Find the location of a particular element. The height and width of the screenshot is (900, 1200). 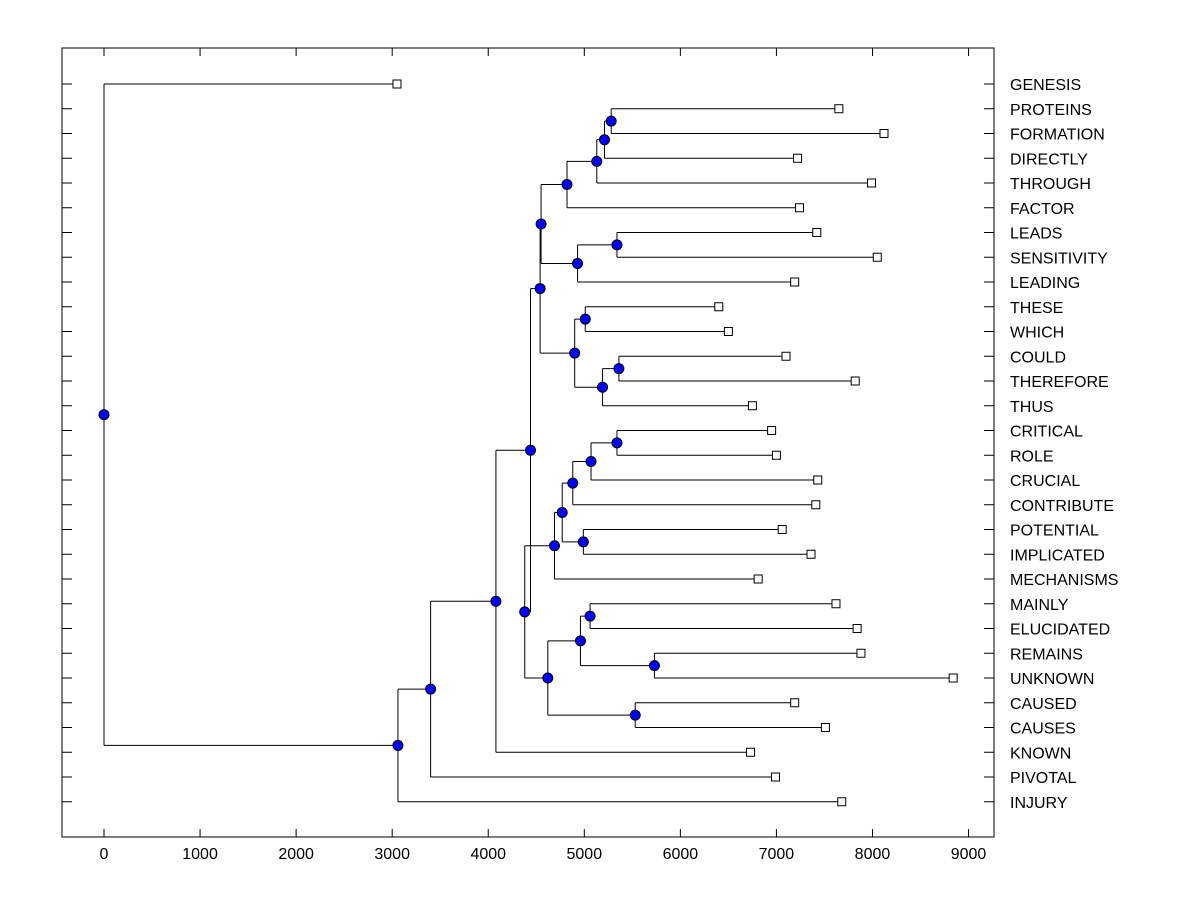

leaf-label-potential: POTENTIAL is located at coordinates (1054, 531).